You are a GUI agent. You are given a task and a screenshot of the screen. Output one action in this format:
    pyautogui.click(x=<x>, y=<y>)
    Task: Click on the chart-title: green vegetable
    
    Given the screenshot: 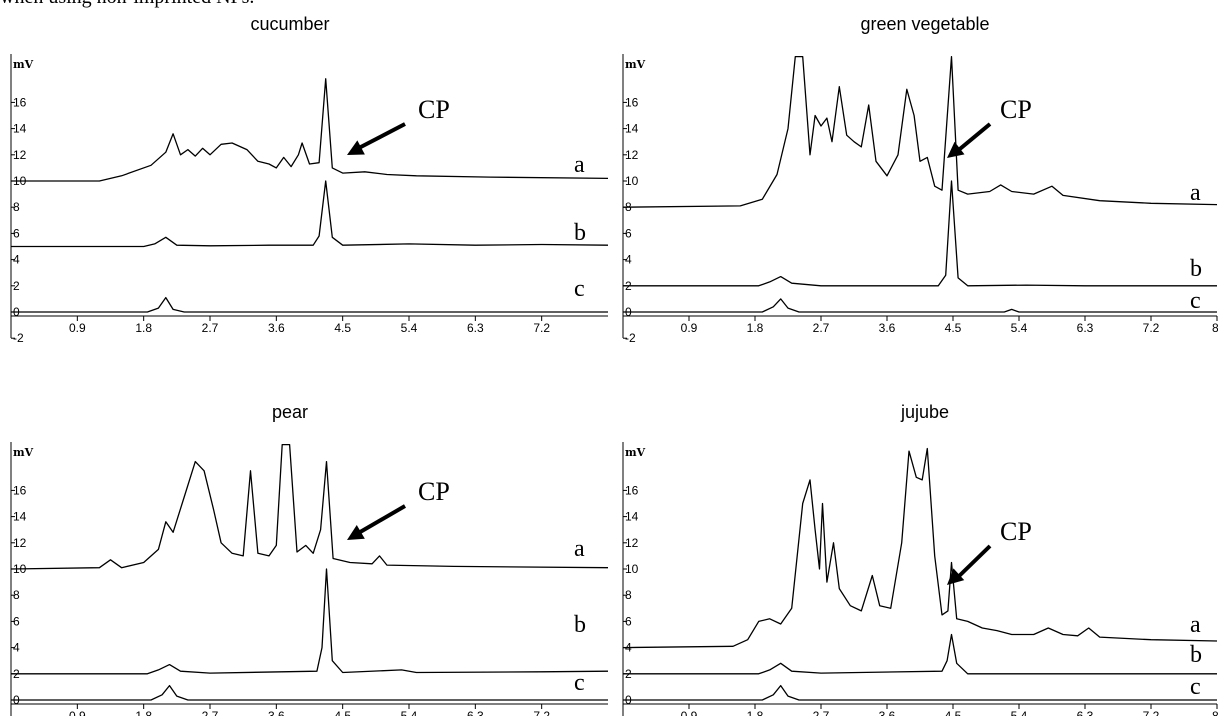 What is the action you would take?
    pyautogui.click(x=924, y=24)
    